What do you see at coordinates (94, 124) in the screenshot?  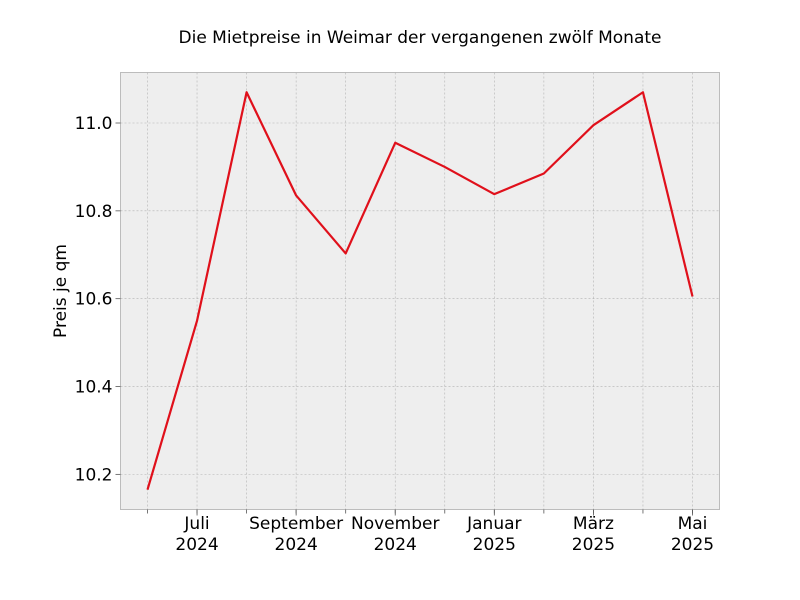 I see `y-tick-label: 11.0` at bounding box center [94, 124].